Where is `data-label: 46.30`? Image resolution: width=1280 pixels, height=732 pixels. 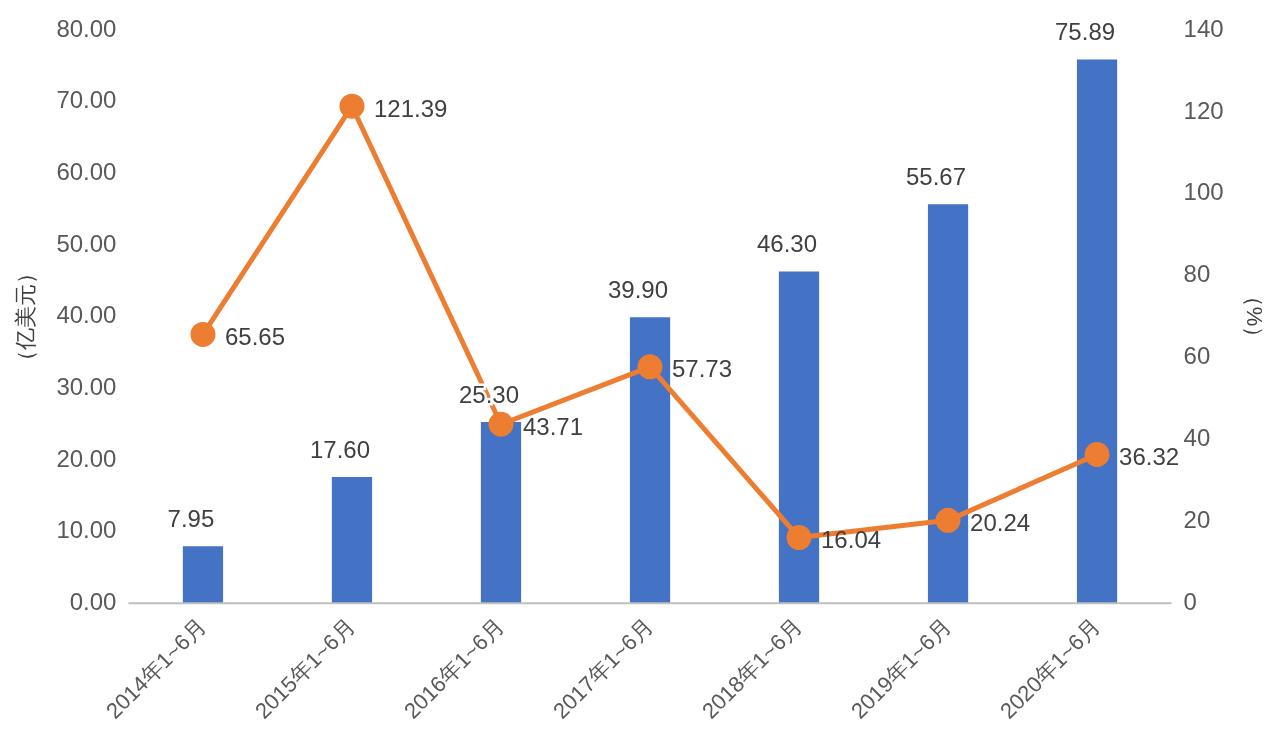 data-label: 46.30 is located at coordinates (787, 244).